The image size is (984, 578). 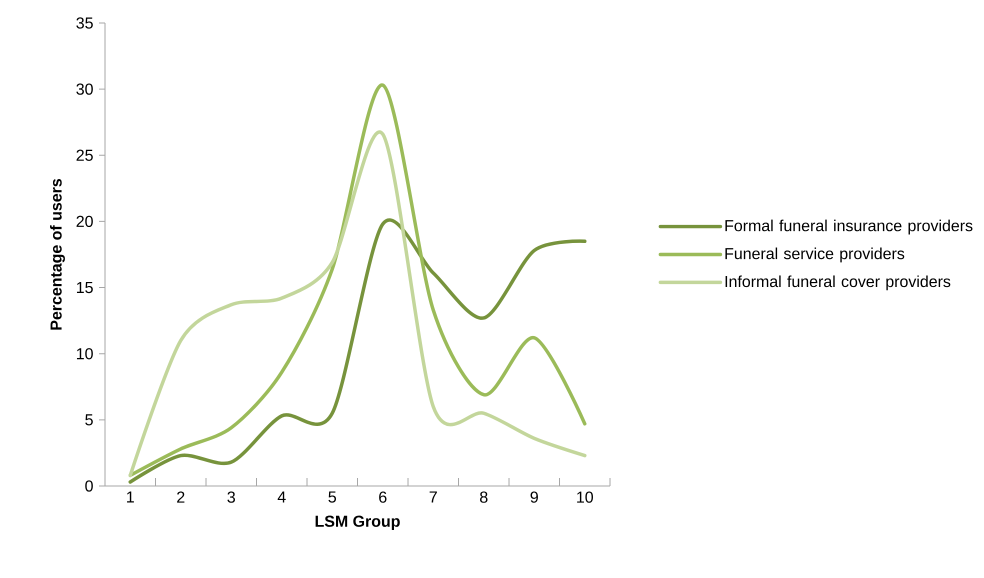 I want to click on x-tick-label: 8, so click(x=484, y=497).